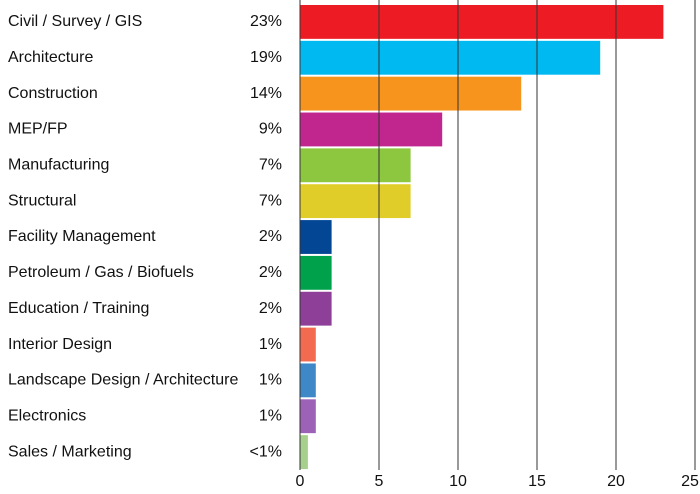 Image resolution: width=700 pixels, height=494 pixels. Describe the element at coordinates (101, 272) in the screenshot. I see `category-label: Petroleum / Gas / Biofuels` at that location.